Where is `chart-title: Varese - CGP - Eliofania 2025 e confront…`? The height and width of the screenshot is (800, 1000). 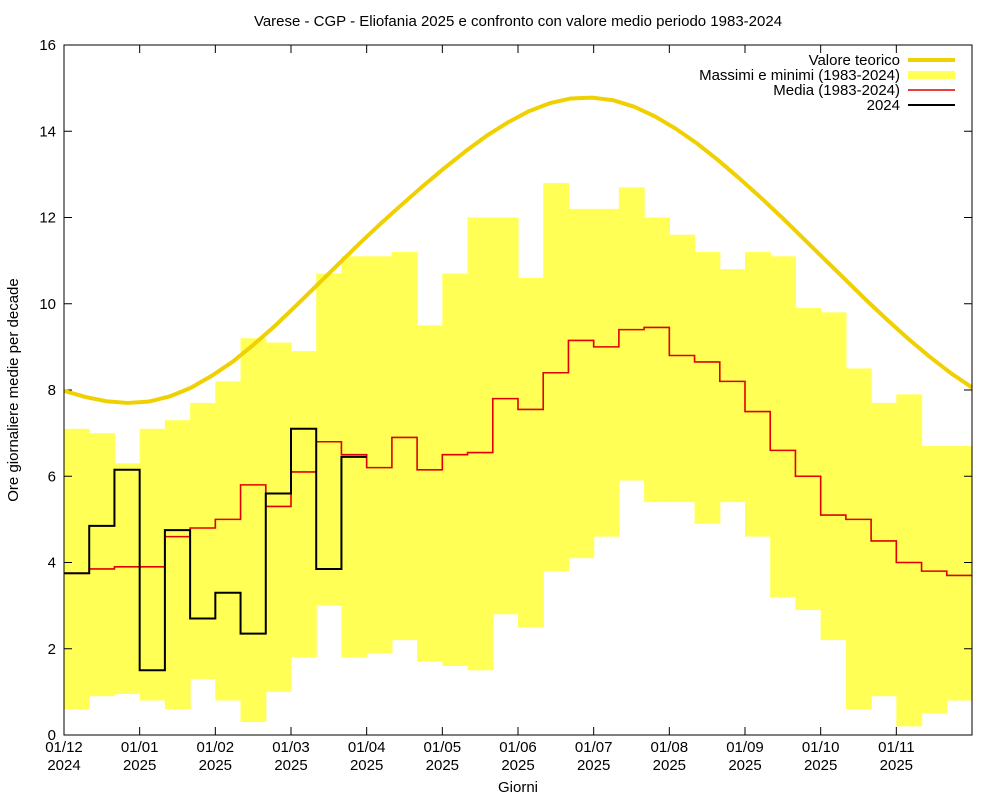 chart-title: Varese - CGP - Eliofania 2025 e confront… is located at coordinates (518, 21).